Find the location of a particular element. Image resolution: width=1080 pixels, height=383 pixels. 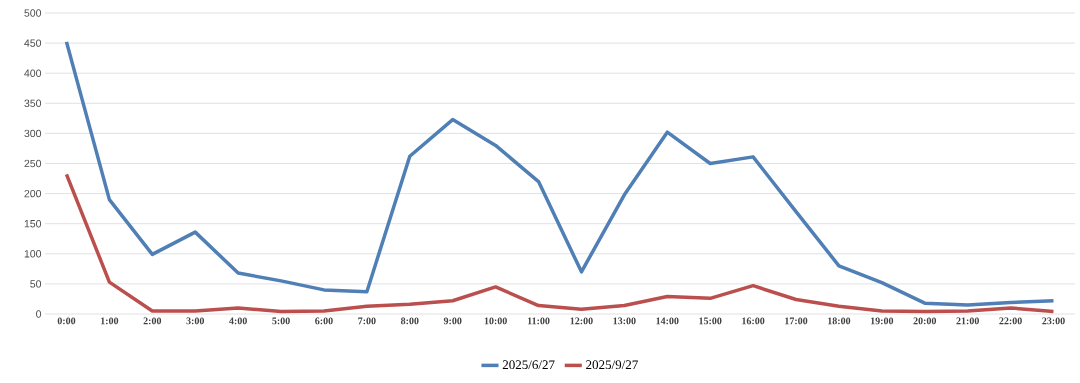

x-tick-label: 2:00 is located at coordinates (152, 321).